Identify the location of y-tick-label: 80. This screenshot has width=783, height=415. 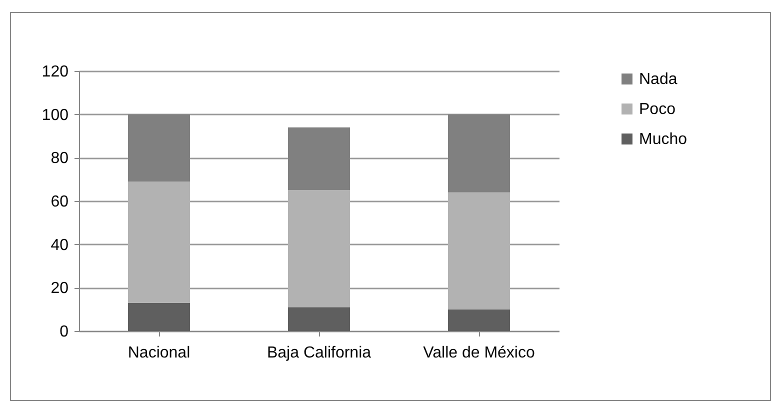
(59, 159).